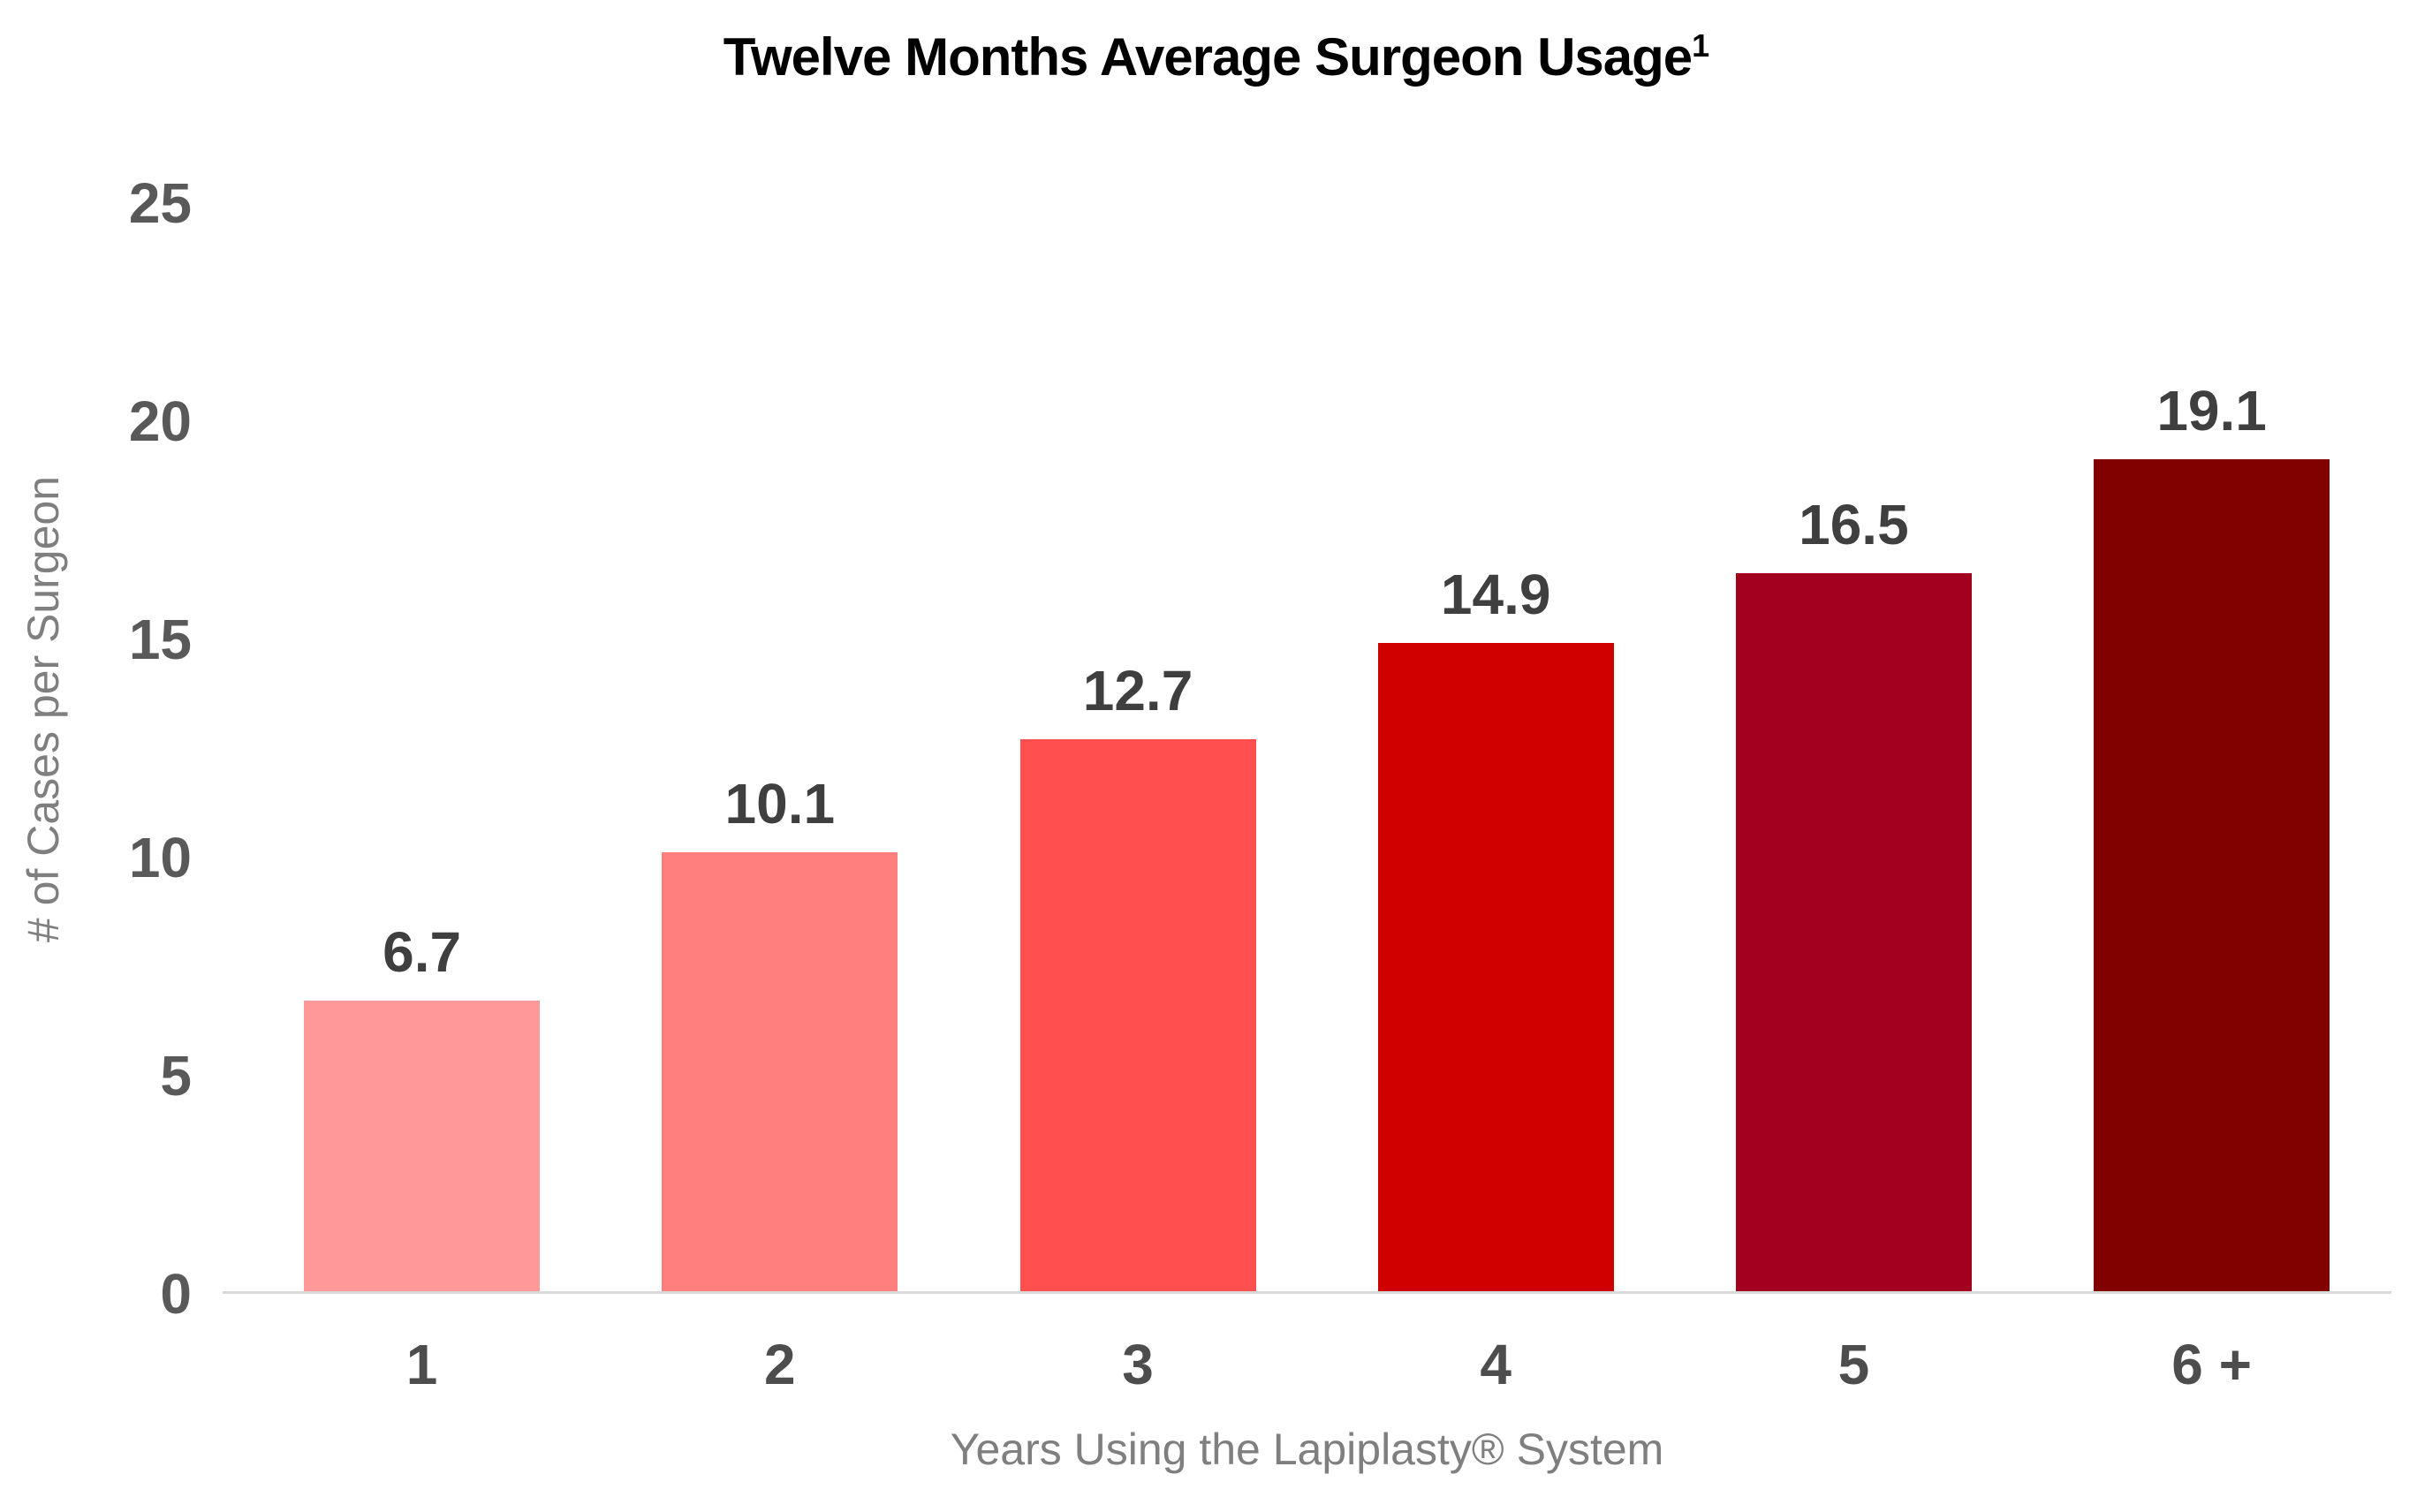 This screenshot has width=2432, height=1512. What do you see at coordinates (1307, 1449) in the screenshot?
I see `x-axis-title: Years Using the Lapiplasty® System` at bounding box center [1307, 1449].